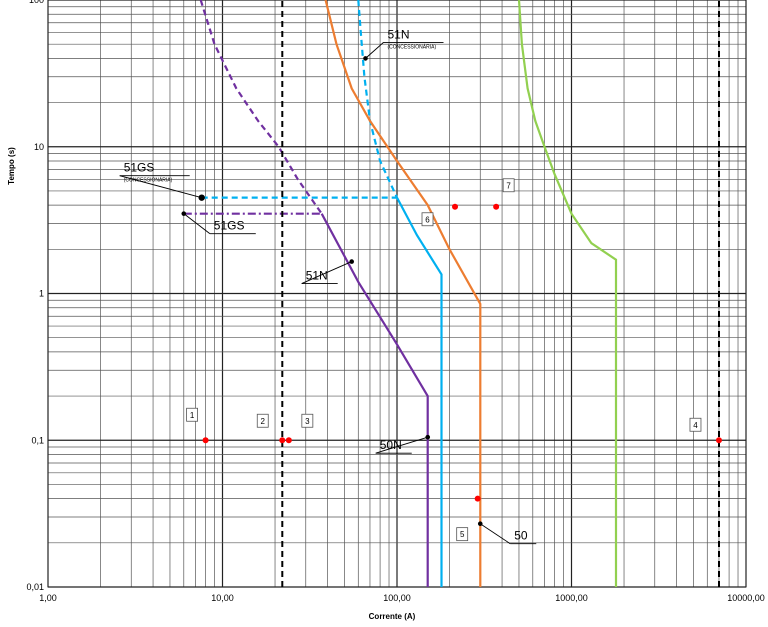 This screenshot has width=768, height=627. What do you see at coordinates (746, 598) in the screenshot?
I see `x-tick-label: 10000,00` at bounding box center [746, 598].